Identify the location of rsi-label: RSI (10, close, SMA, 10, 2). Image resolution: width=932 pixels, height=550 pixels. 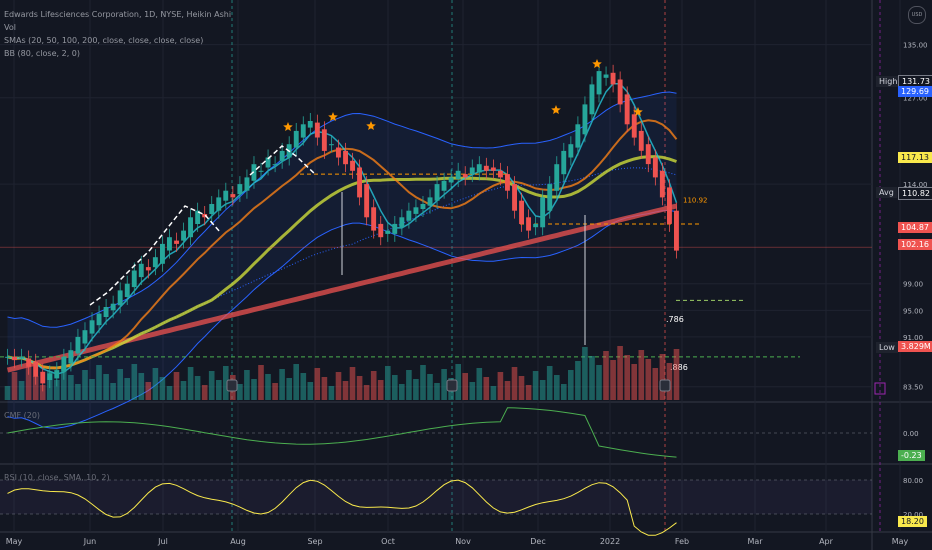
(57, 477).